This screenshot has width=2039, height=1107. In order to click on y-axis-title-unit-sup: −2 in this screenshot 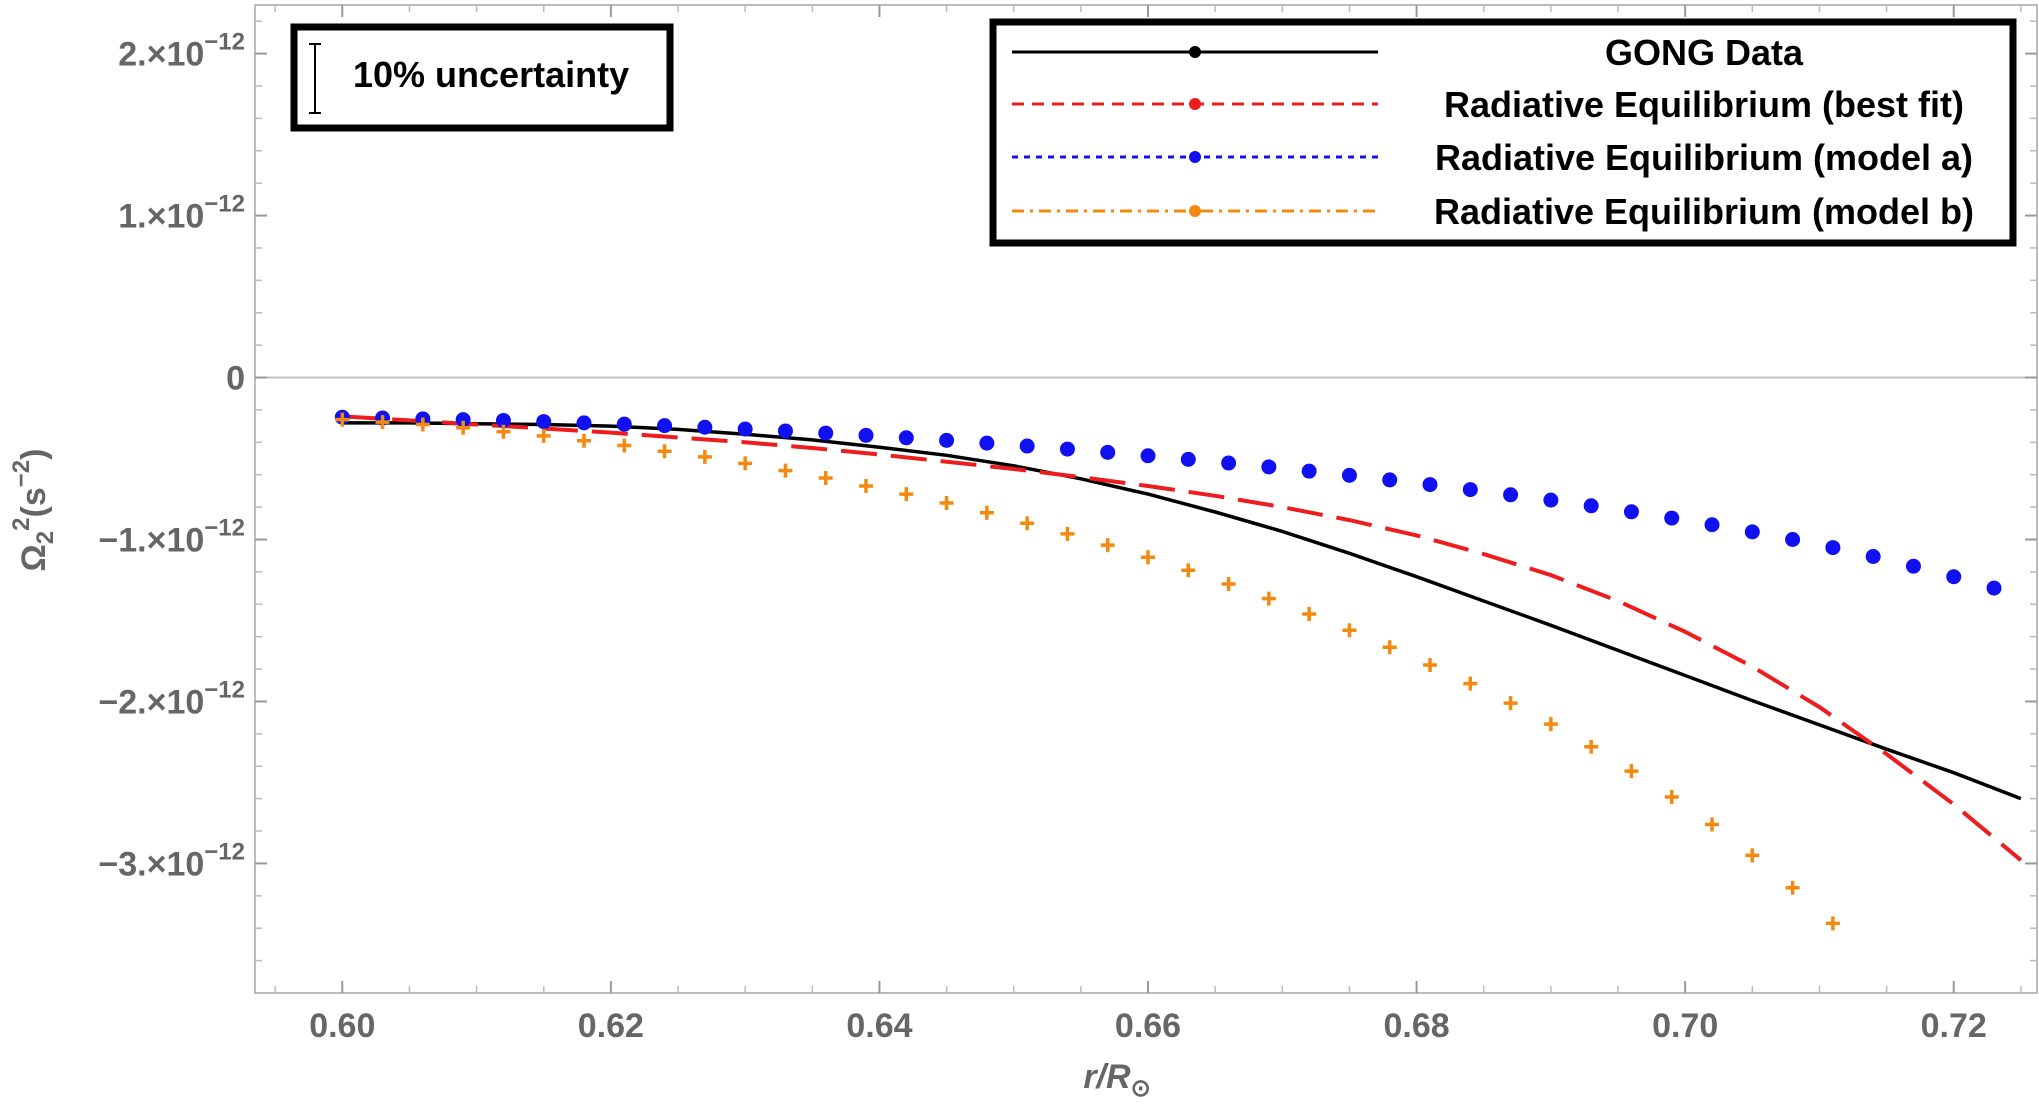, I will do `click(21, 473)`.